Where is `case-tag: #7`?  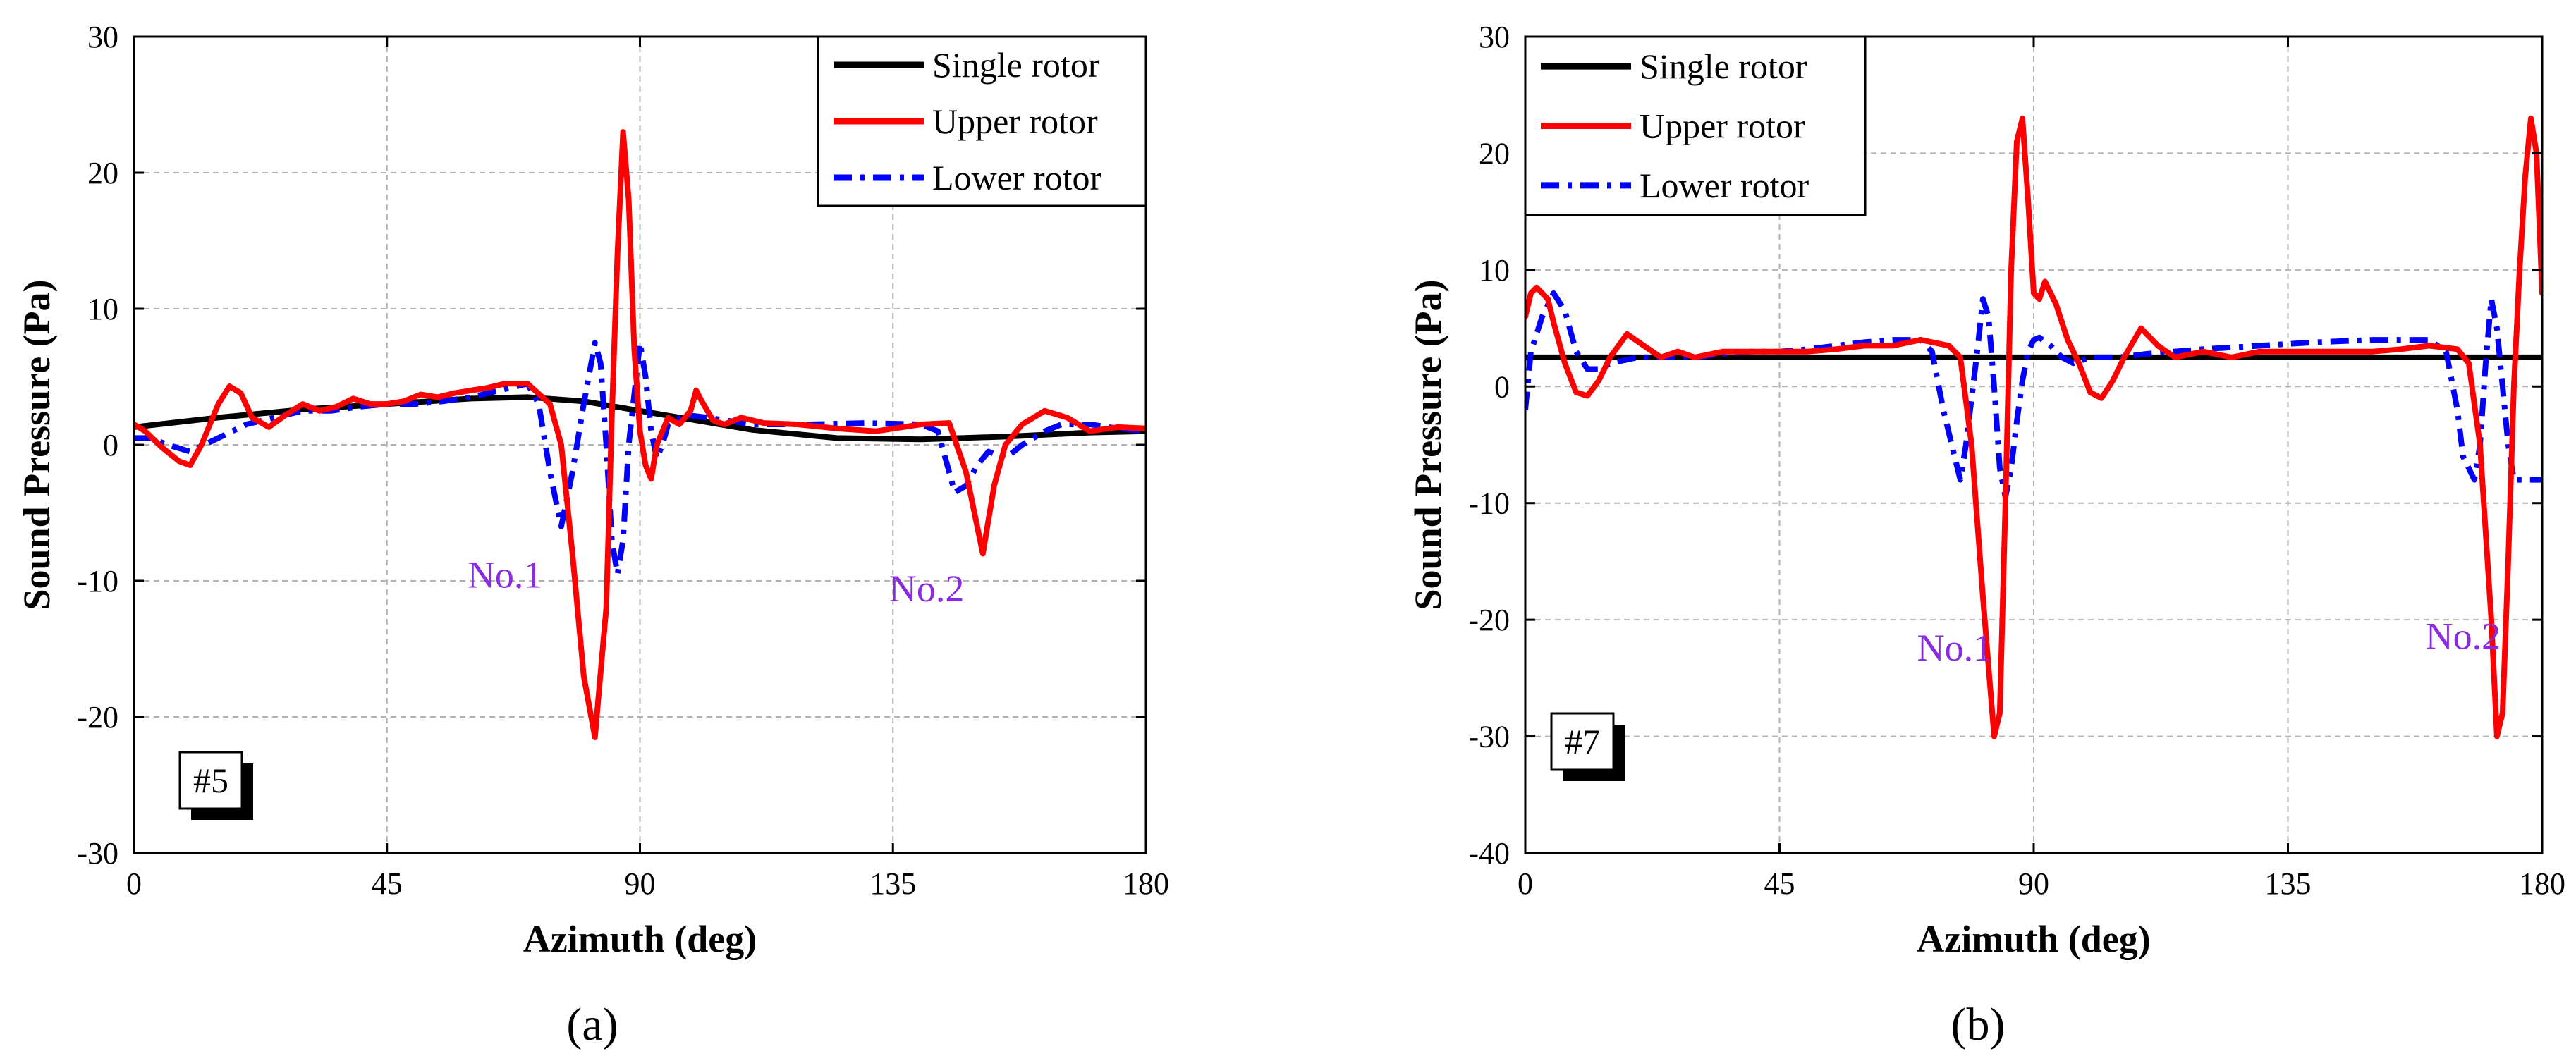
case-tag: #7 is located at coordinates (1583, 741).